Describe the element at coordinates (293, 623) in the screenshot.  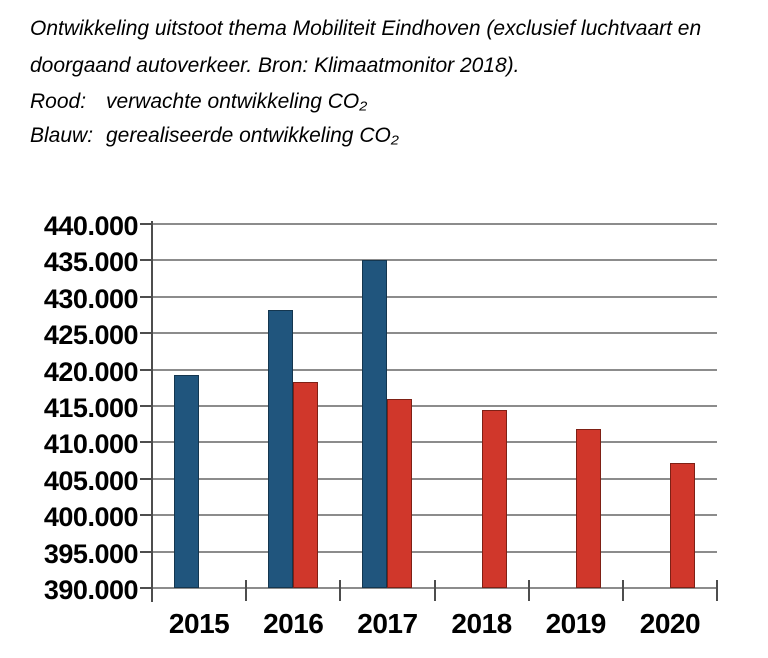
I see `x-axis-label: 2016` at that location.